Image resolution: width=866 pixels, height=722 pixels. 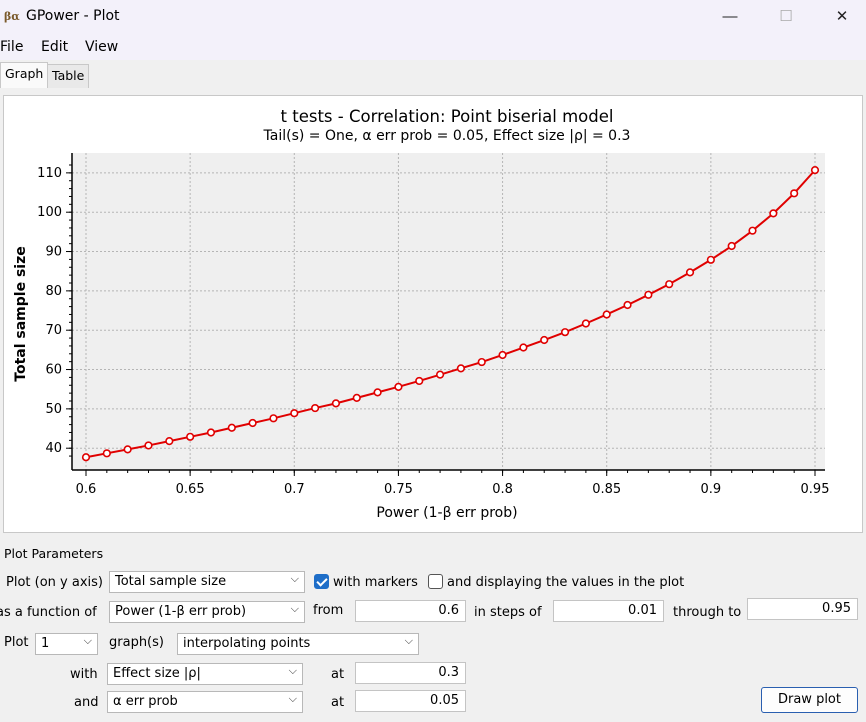 I want to click on and-parameter-select-value: α err prob, so click(x=145, y=701).